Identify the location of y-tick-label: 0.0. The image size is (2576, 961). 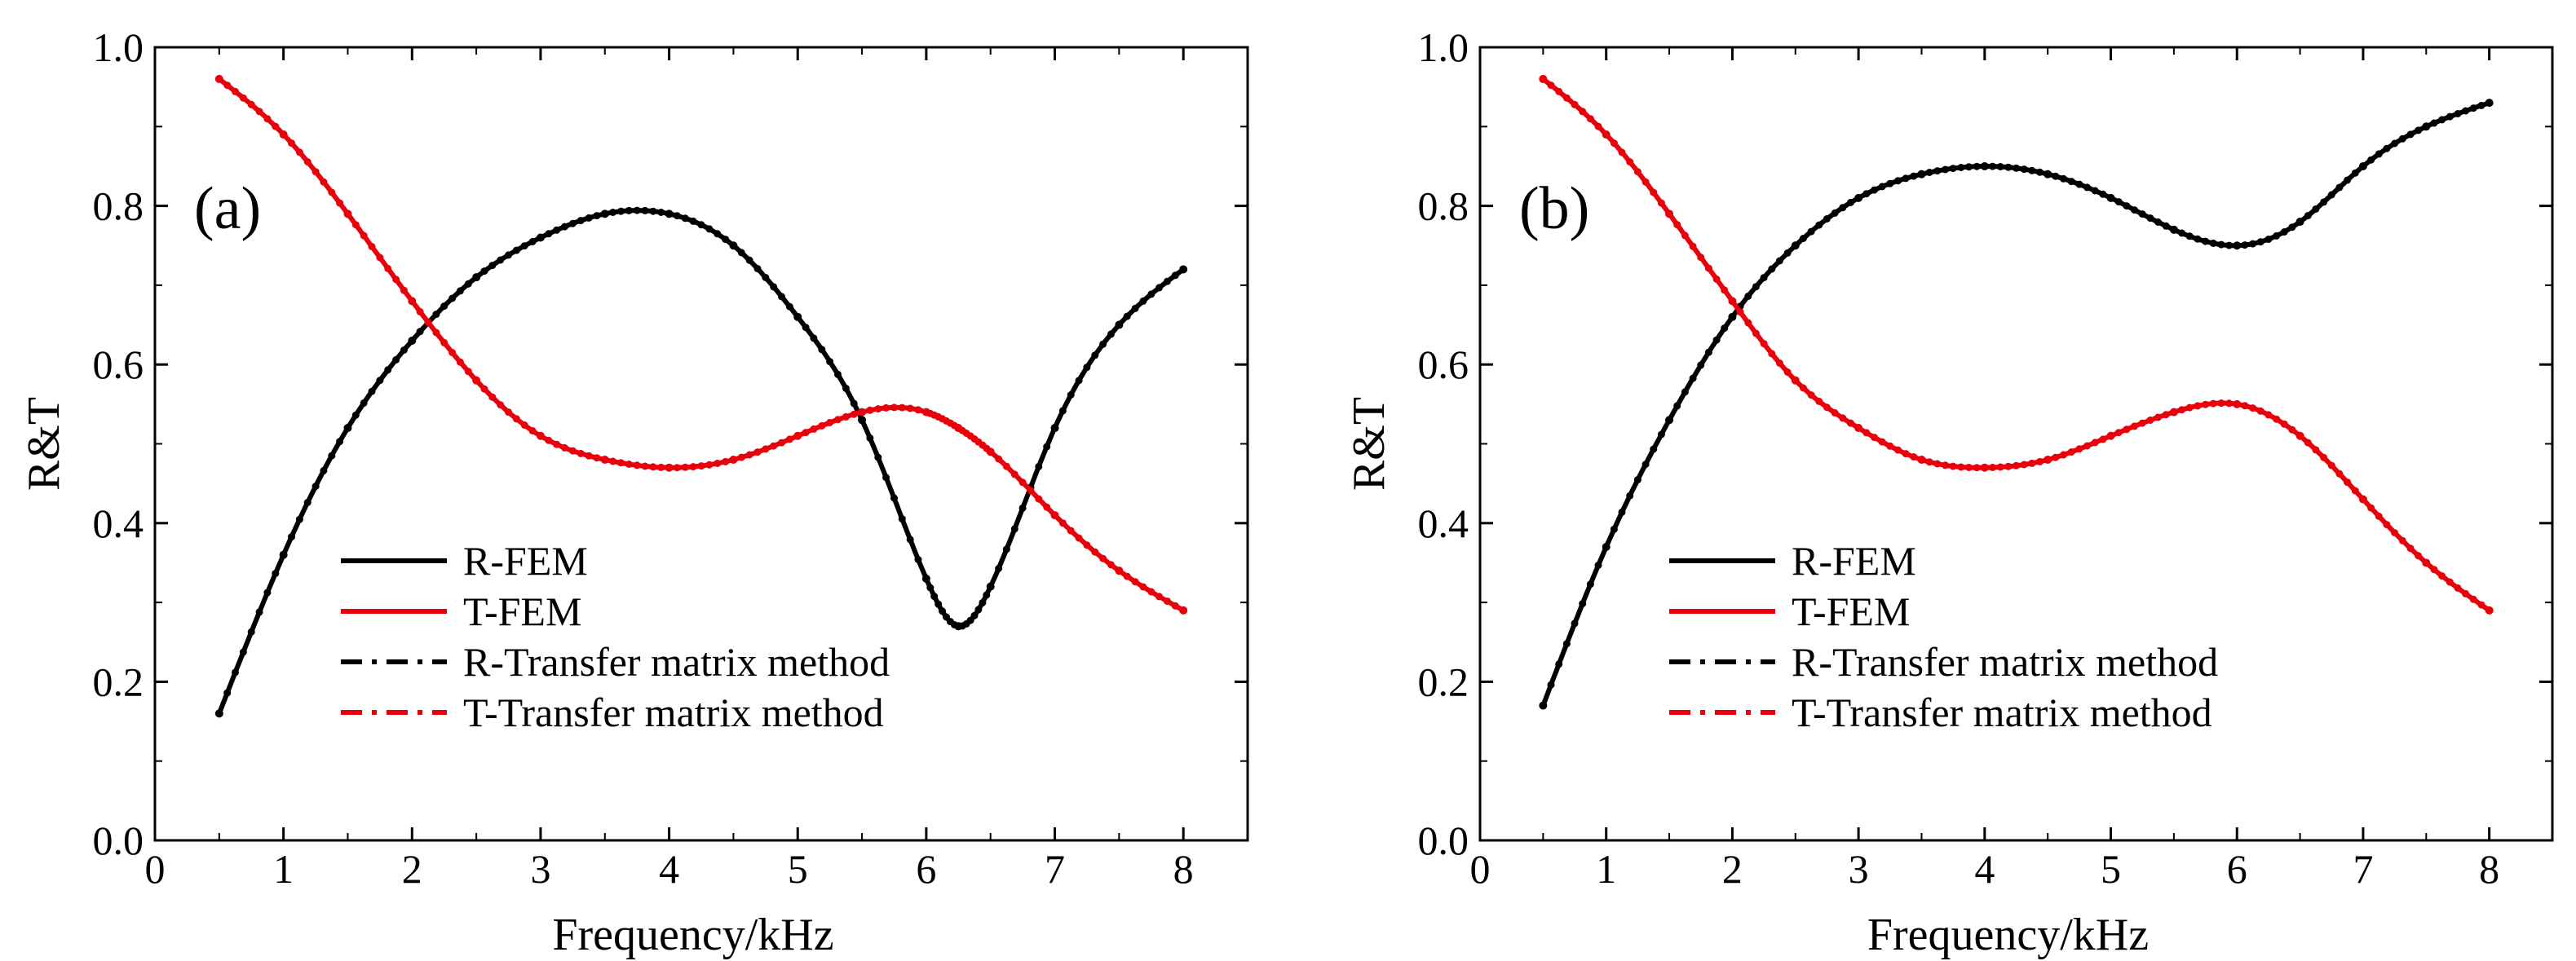
(1443, 840).